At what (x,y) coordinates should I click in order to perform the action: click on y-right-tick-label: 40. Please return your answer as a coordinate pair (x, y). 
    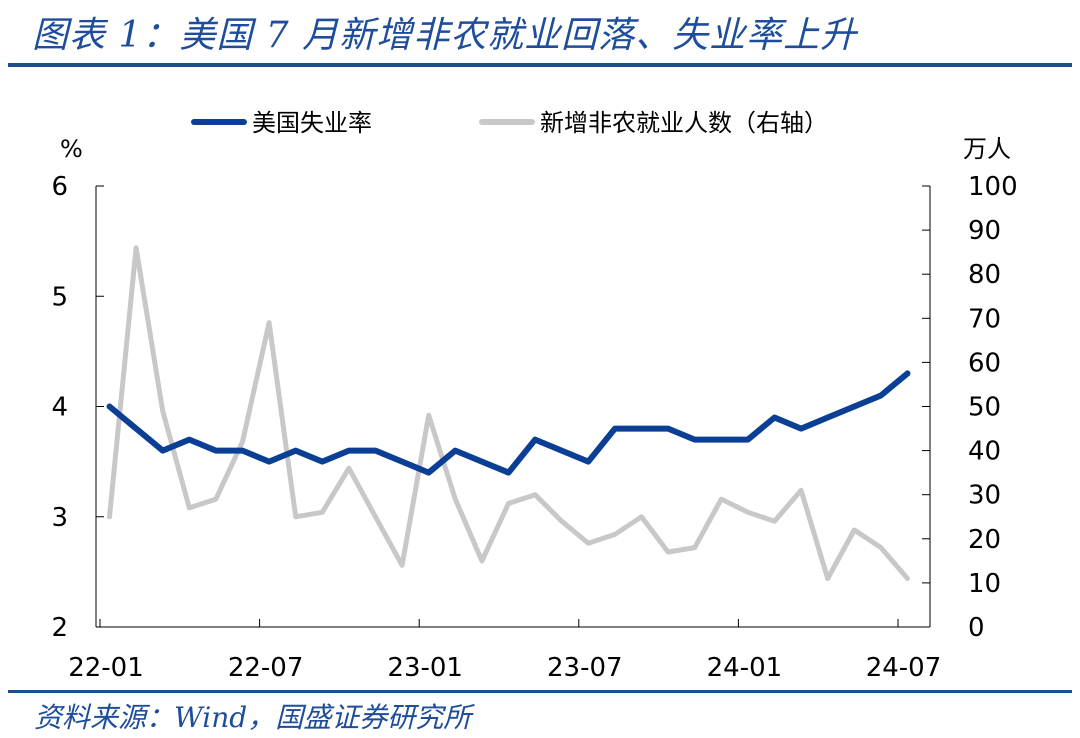
    Looking at the image, I should click on (984, 452).